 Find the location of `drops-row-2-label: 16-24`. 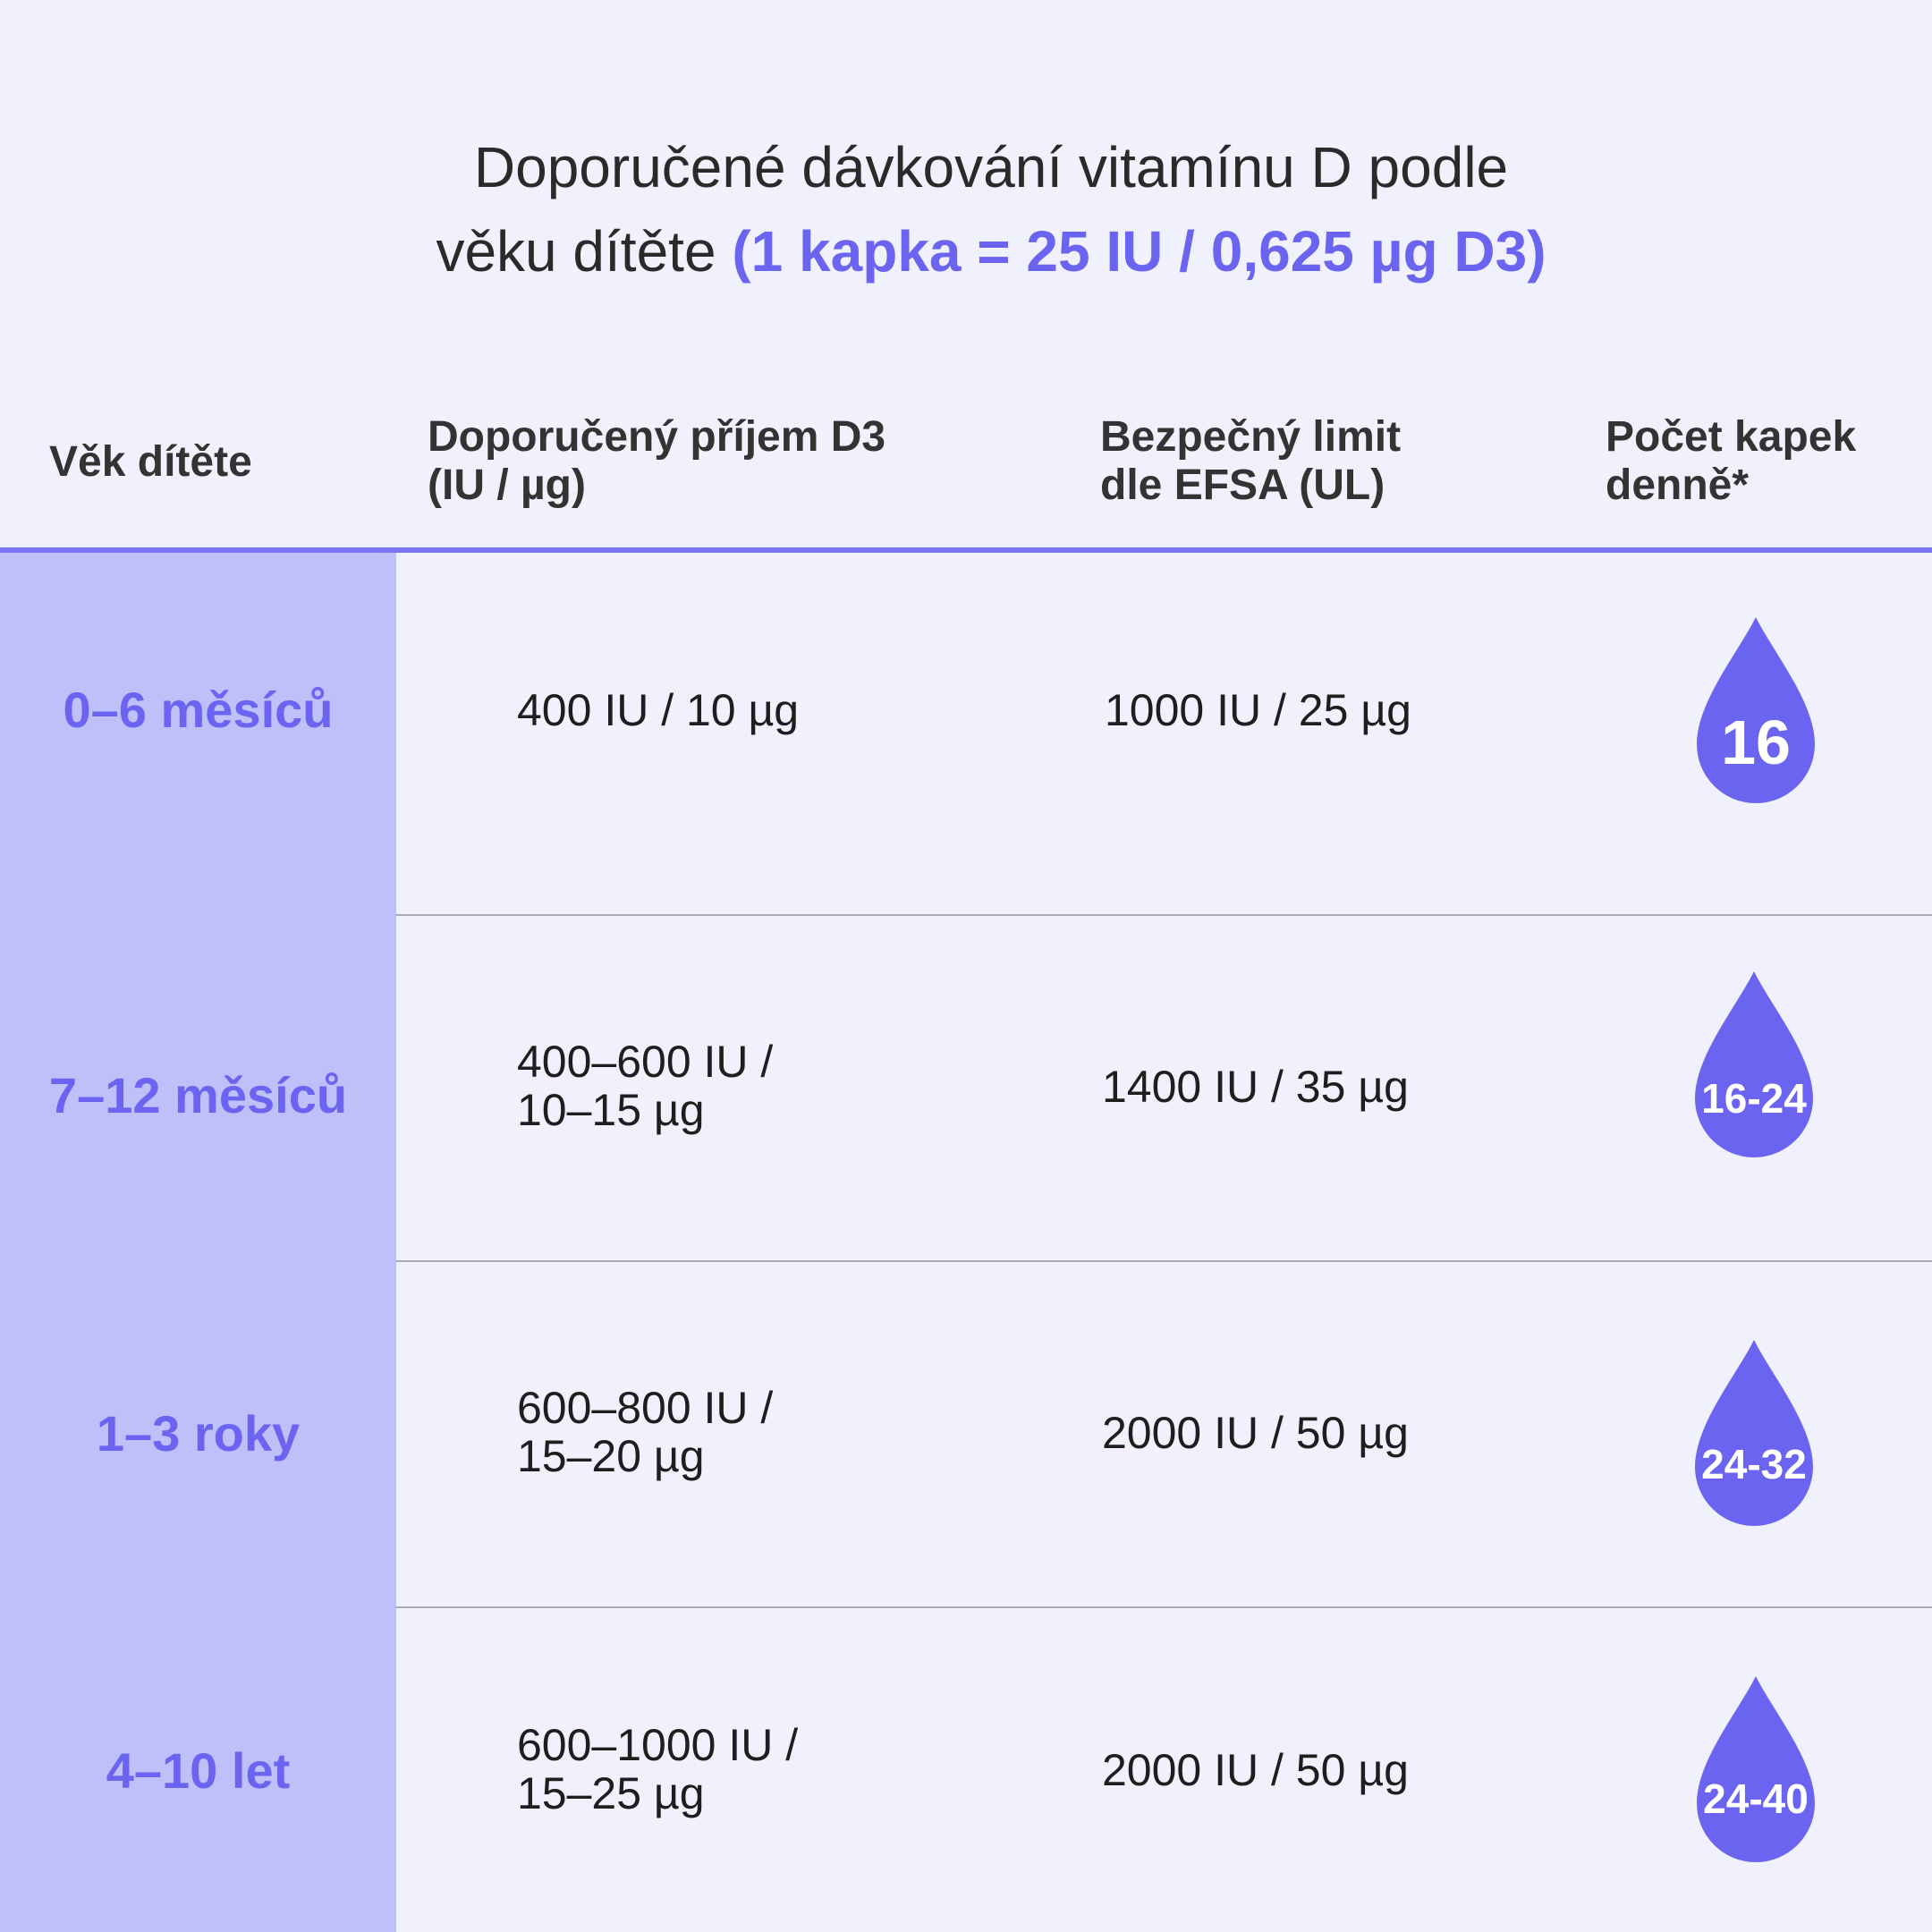

drops-row-2-label: 16-24 is located at coordinates (1754, 1098).